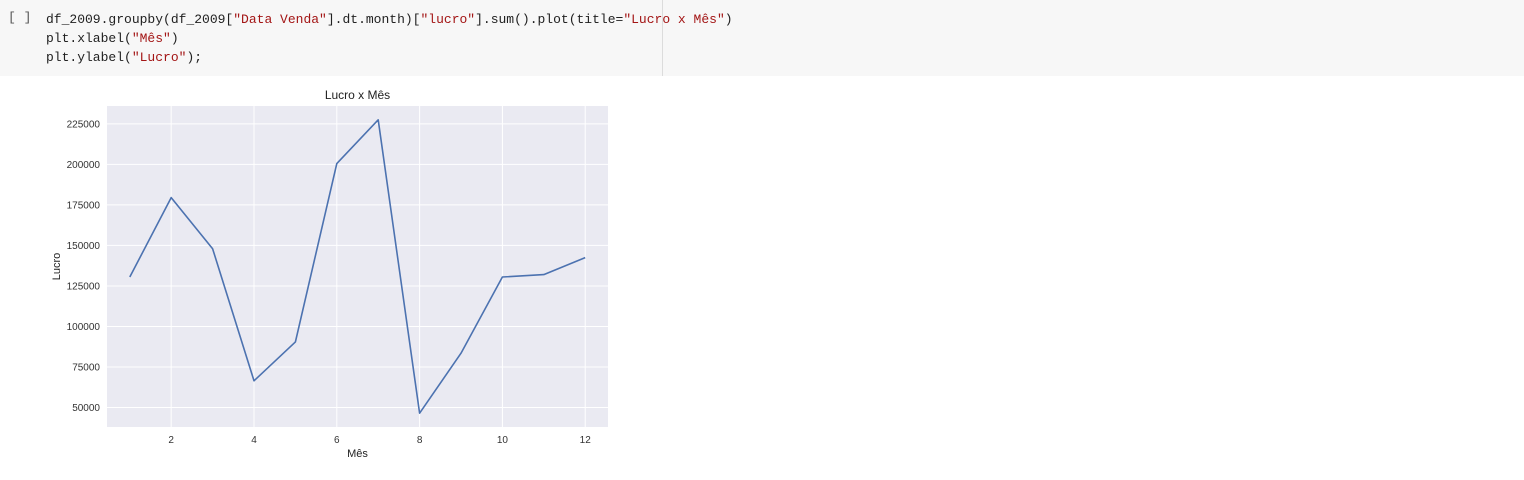 The image size is (1524, 480). I want to click on y-tick-label: 150000, so click(84, 246).